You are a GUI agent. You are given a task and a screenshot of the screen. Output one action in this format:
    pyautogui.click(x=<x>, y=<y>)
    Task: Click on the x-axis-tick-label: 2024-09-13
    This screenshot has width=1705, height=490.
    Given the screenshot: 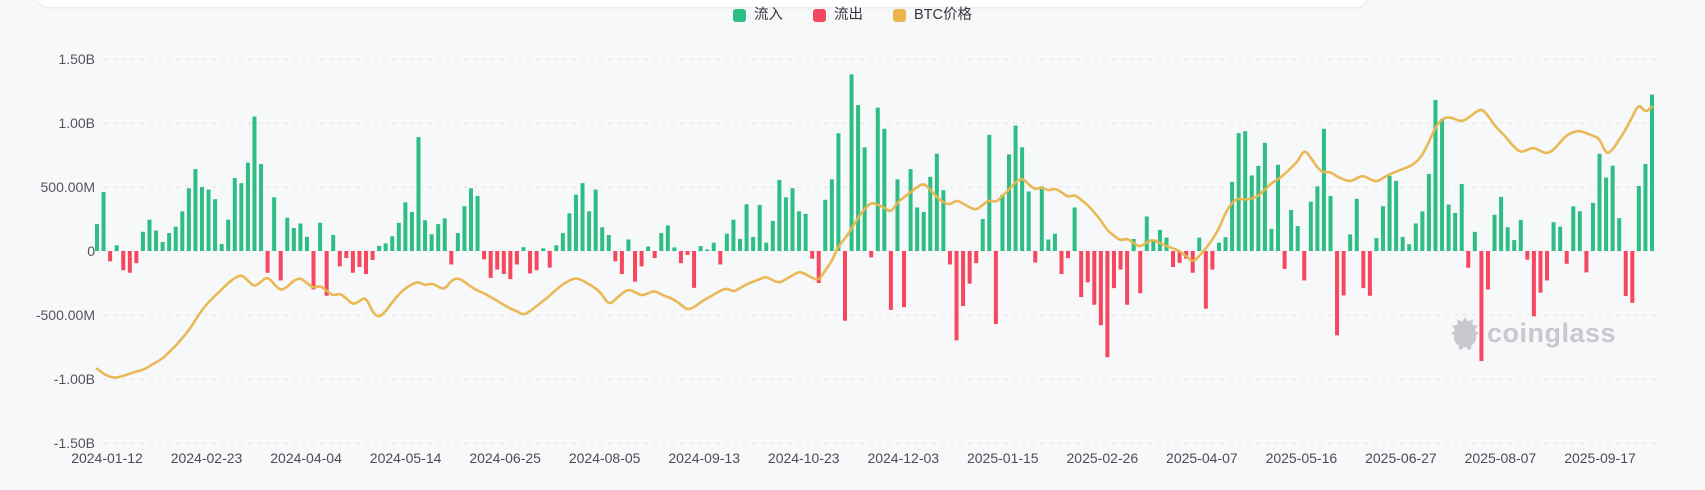 What is the action you would take?
    pyautogui.click(x=704, y=458)
    